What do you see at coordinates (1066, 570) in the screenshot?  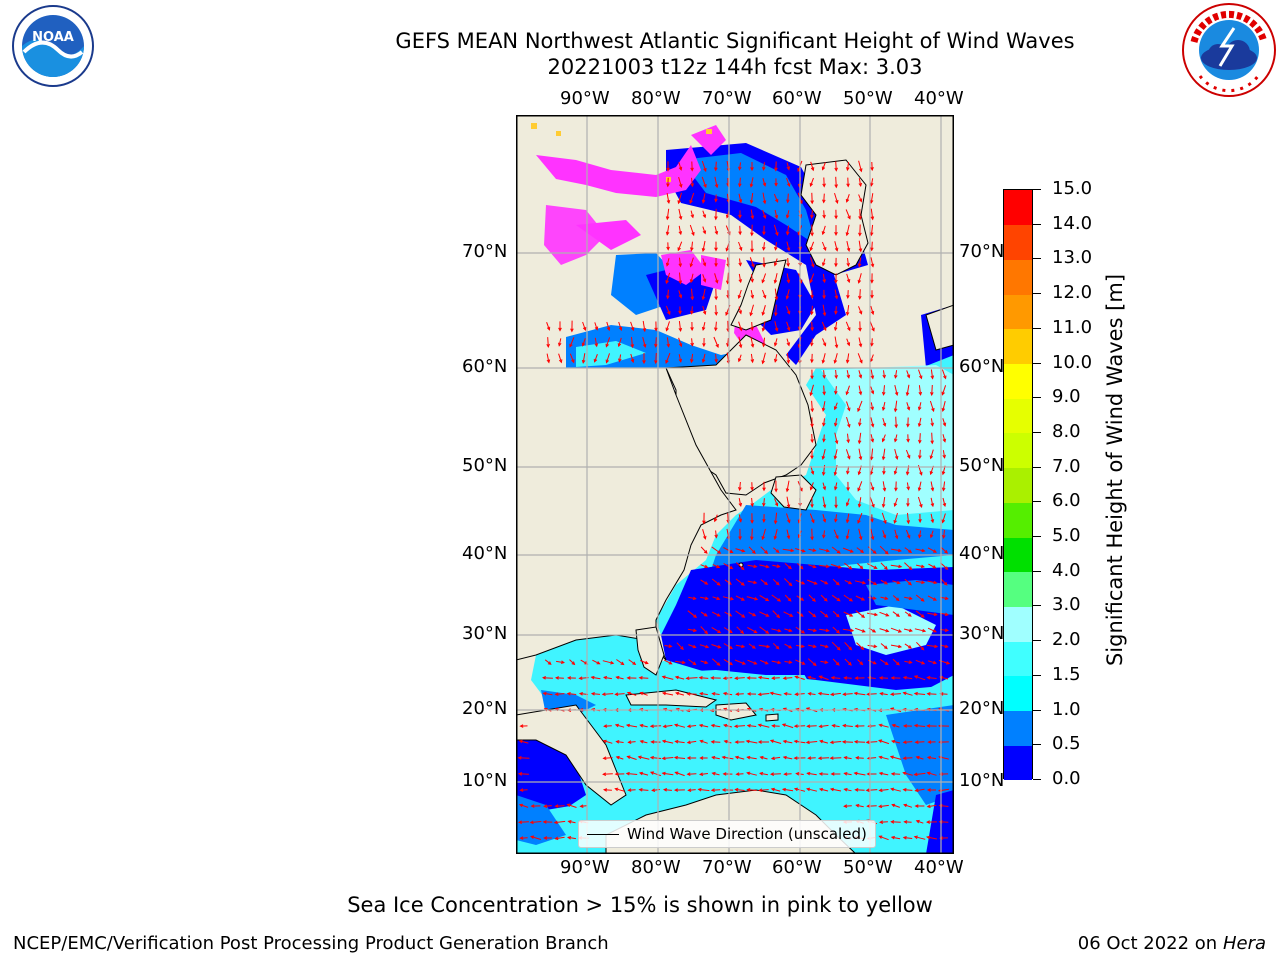 I see `colorbar-tick-label: 4.0` at bounding box center [1066, 570].